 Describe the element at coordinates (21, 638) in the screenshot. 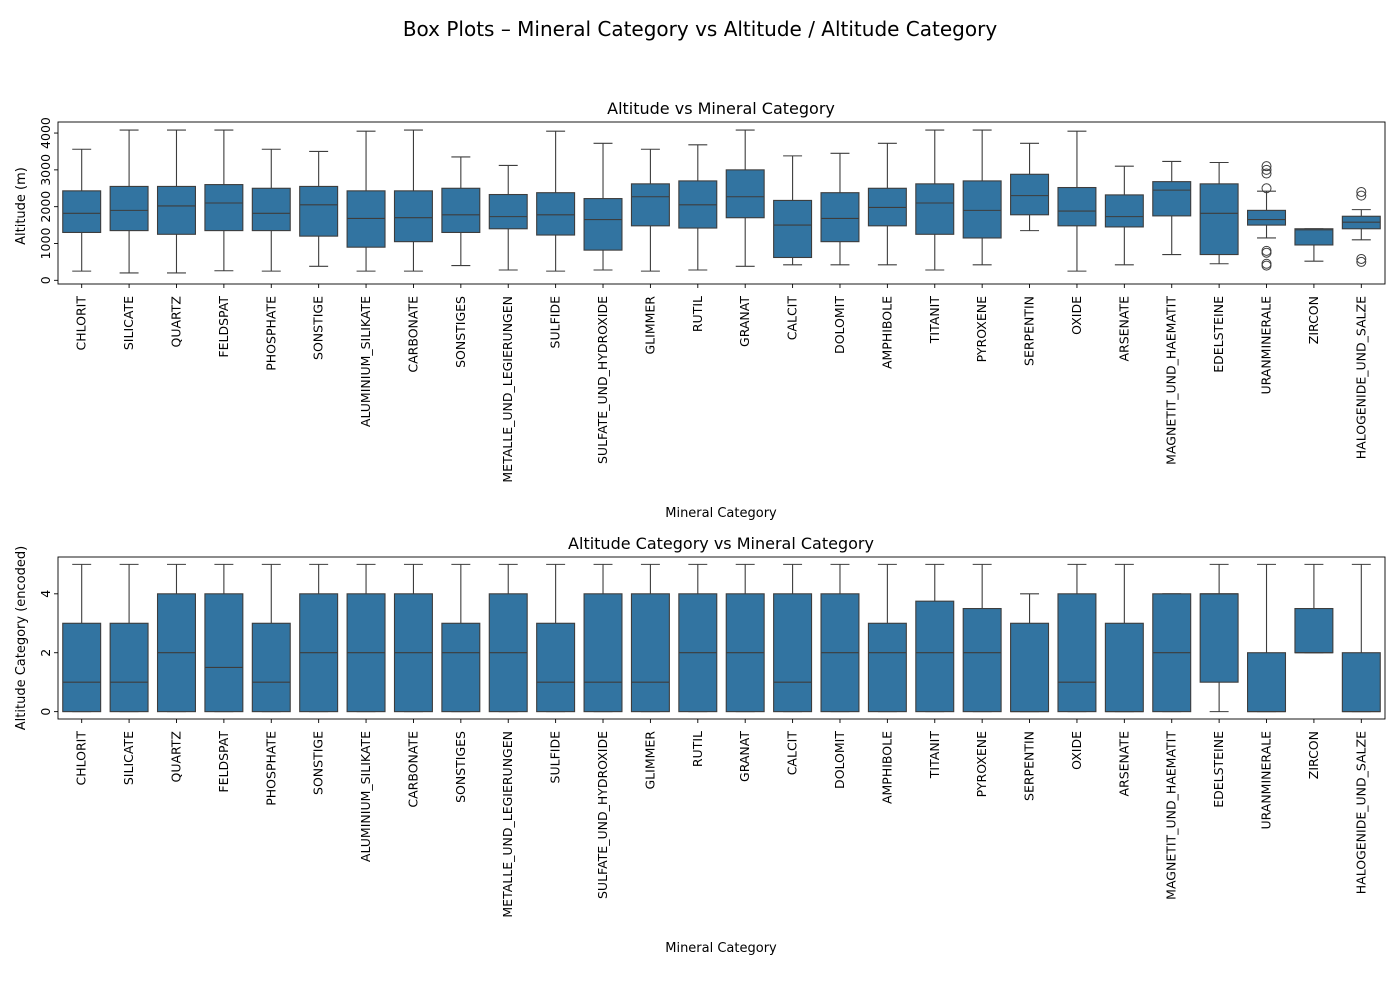

I see `altitude-category-y-axis-label: Altitude Category (encoded)` at that location.